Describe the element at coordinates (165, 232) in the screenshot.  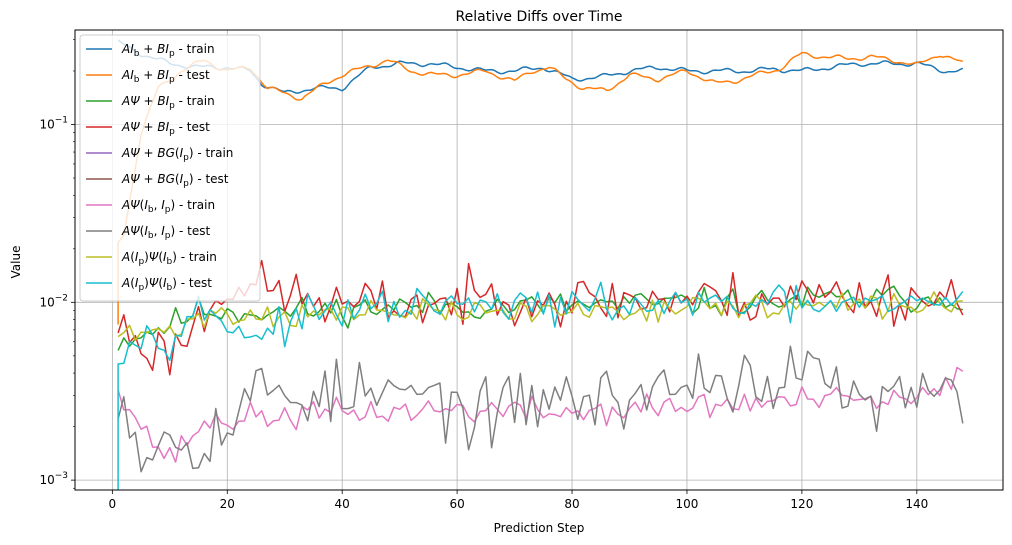
I see `legend-entry-label: AΨ(Ib, Ip) - test` at that location.